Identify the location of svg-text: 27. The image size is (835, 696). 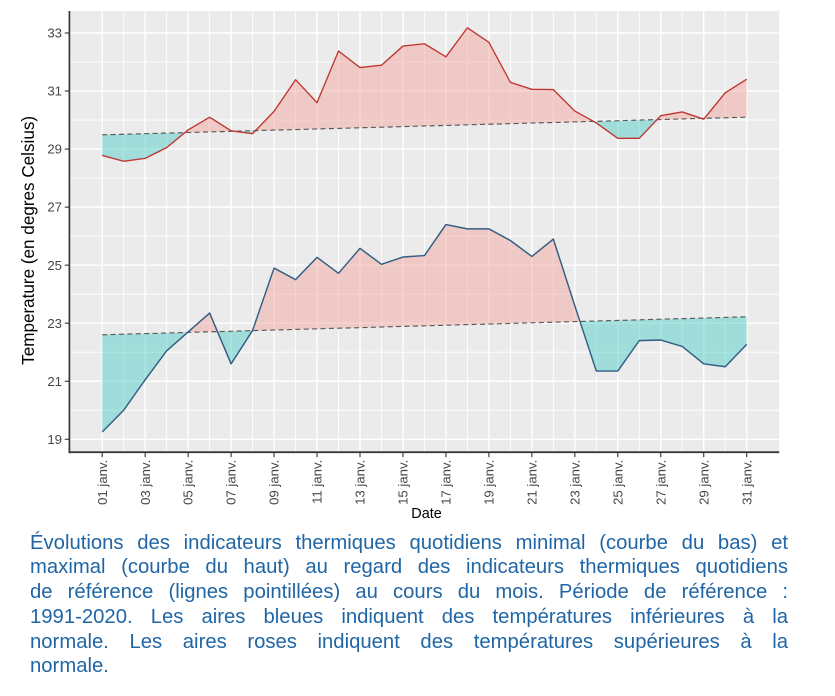
(54, 207).